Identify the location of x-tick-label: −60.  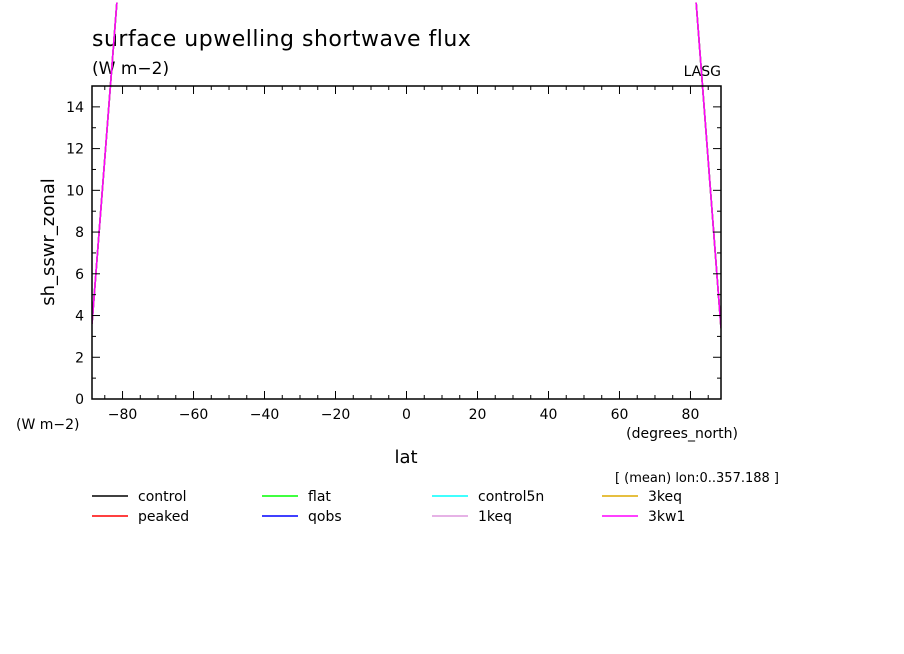
(194, 415).